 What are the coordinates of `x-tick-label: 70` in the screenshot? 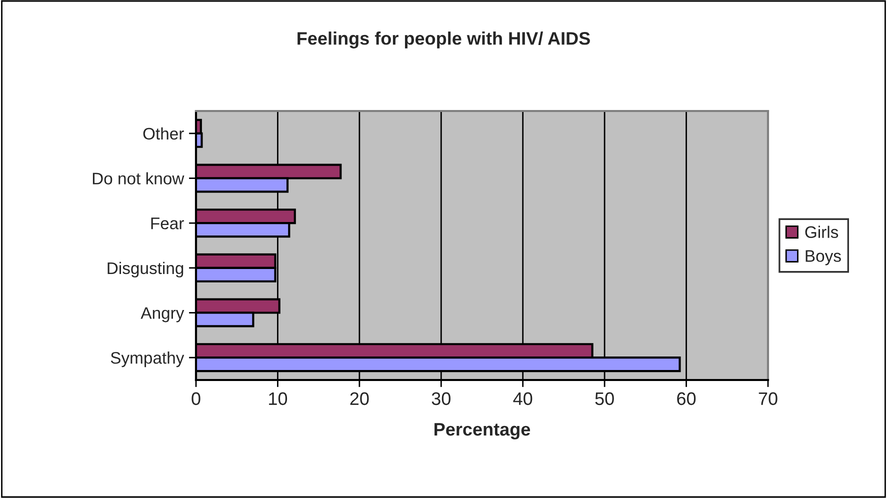 It's located at (768, 399).